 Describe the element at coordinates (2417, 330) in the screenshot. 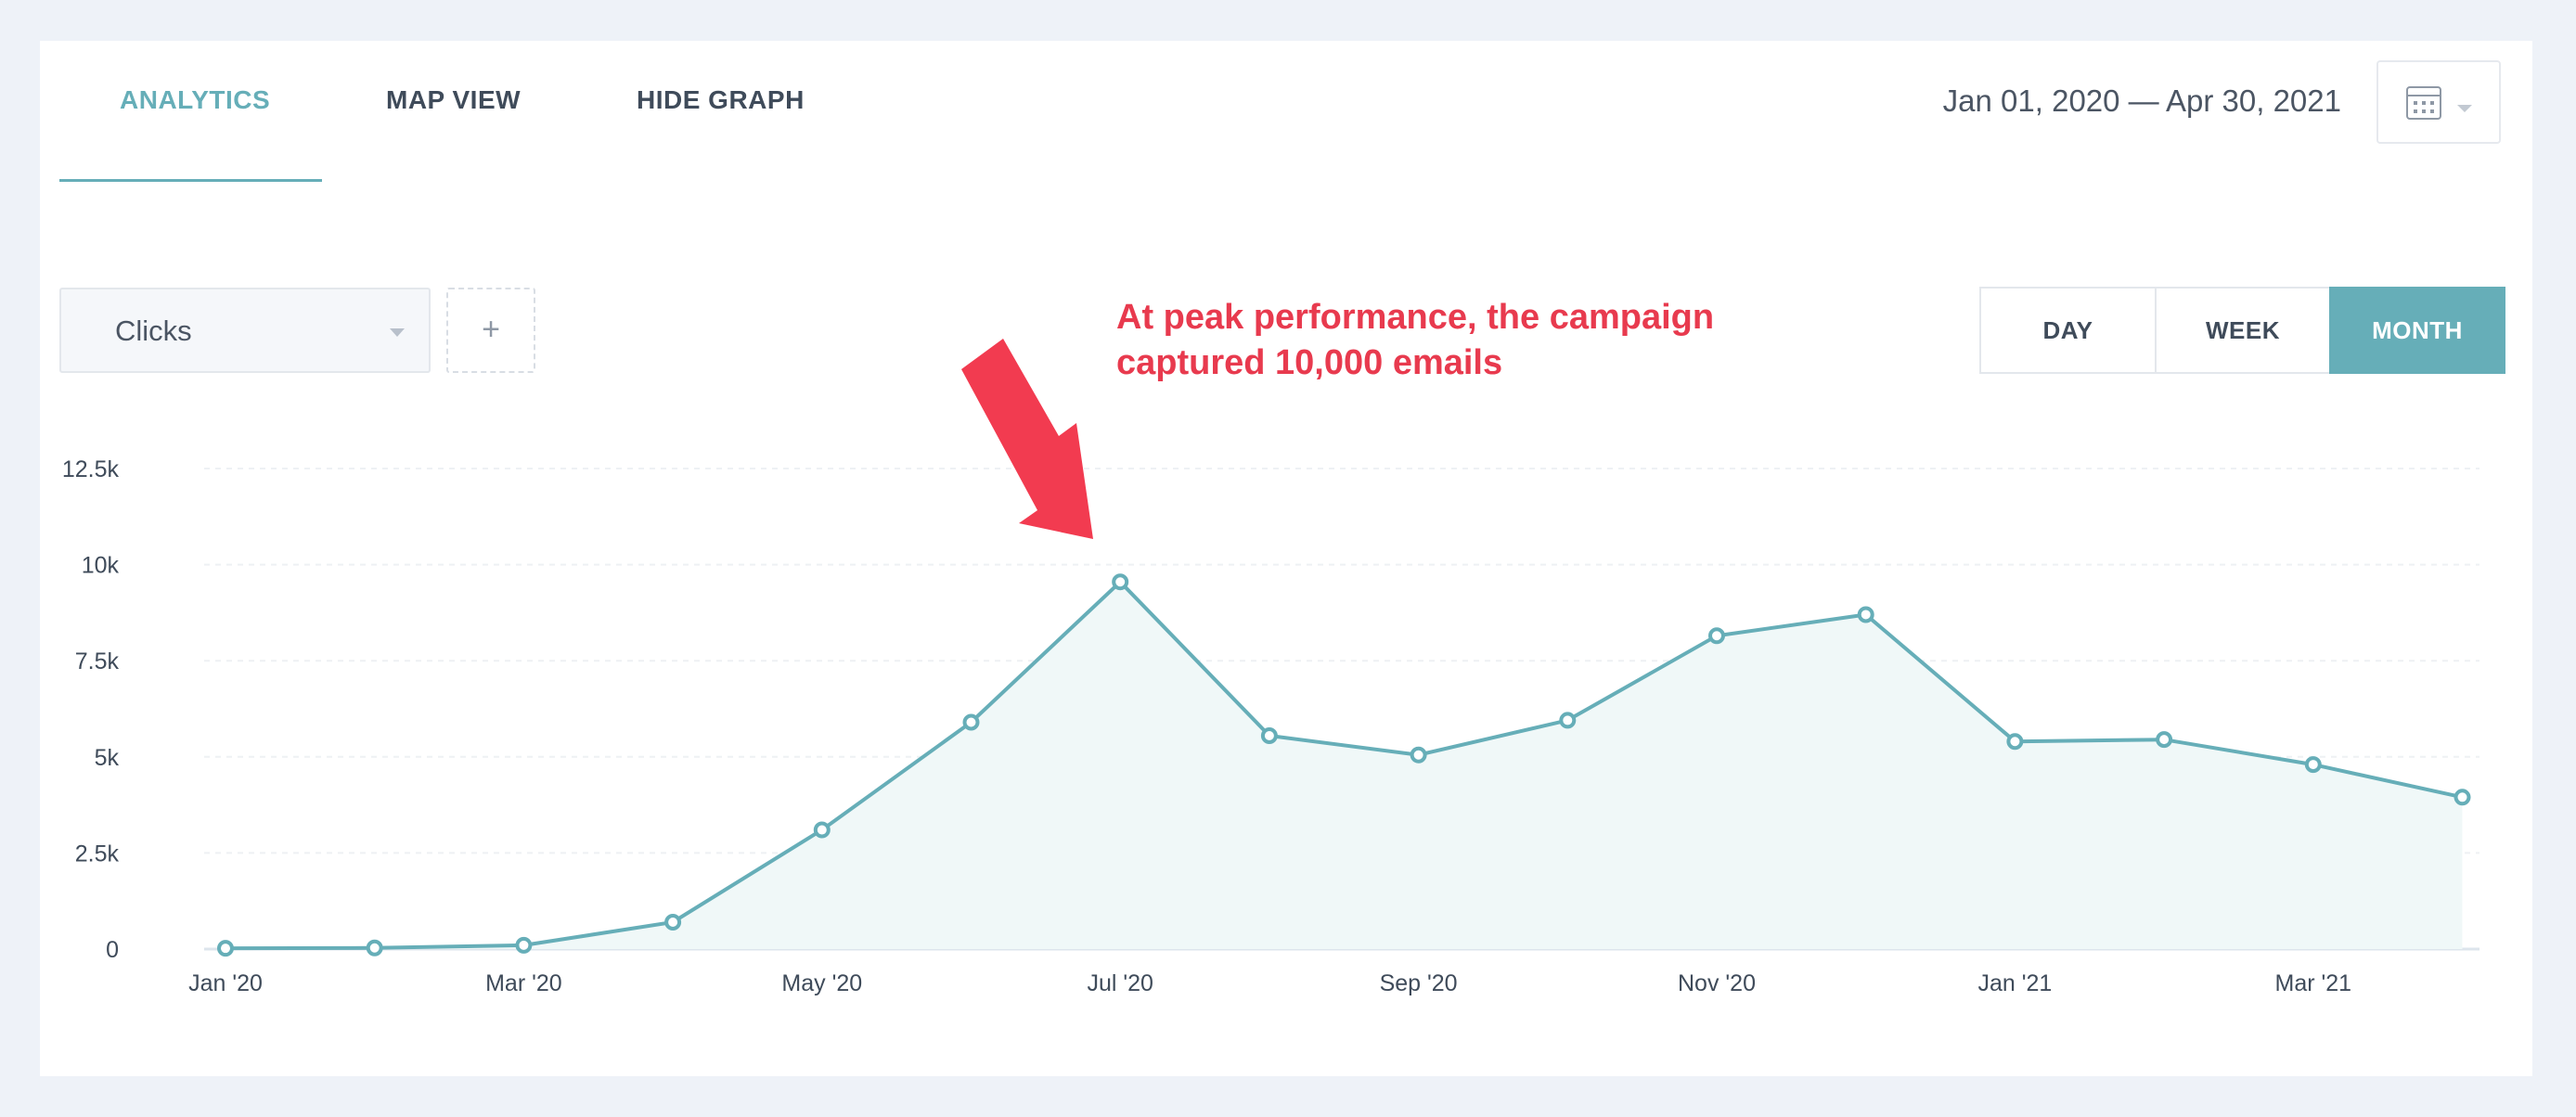

I see `period-month-button: MONTH` at that location.